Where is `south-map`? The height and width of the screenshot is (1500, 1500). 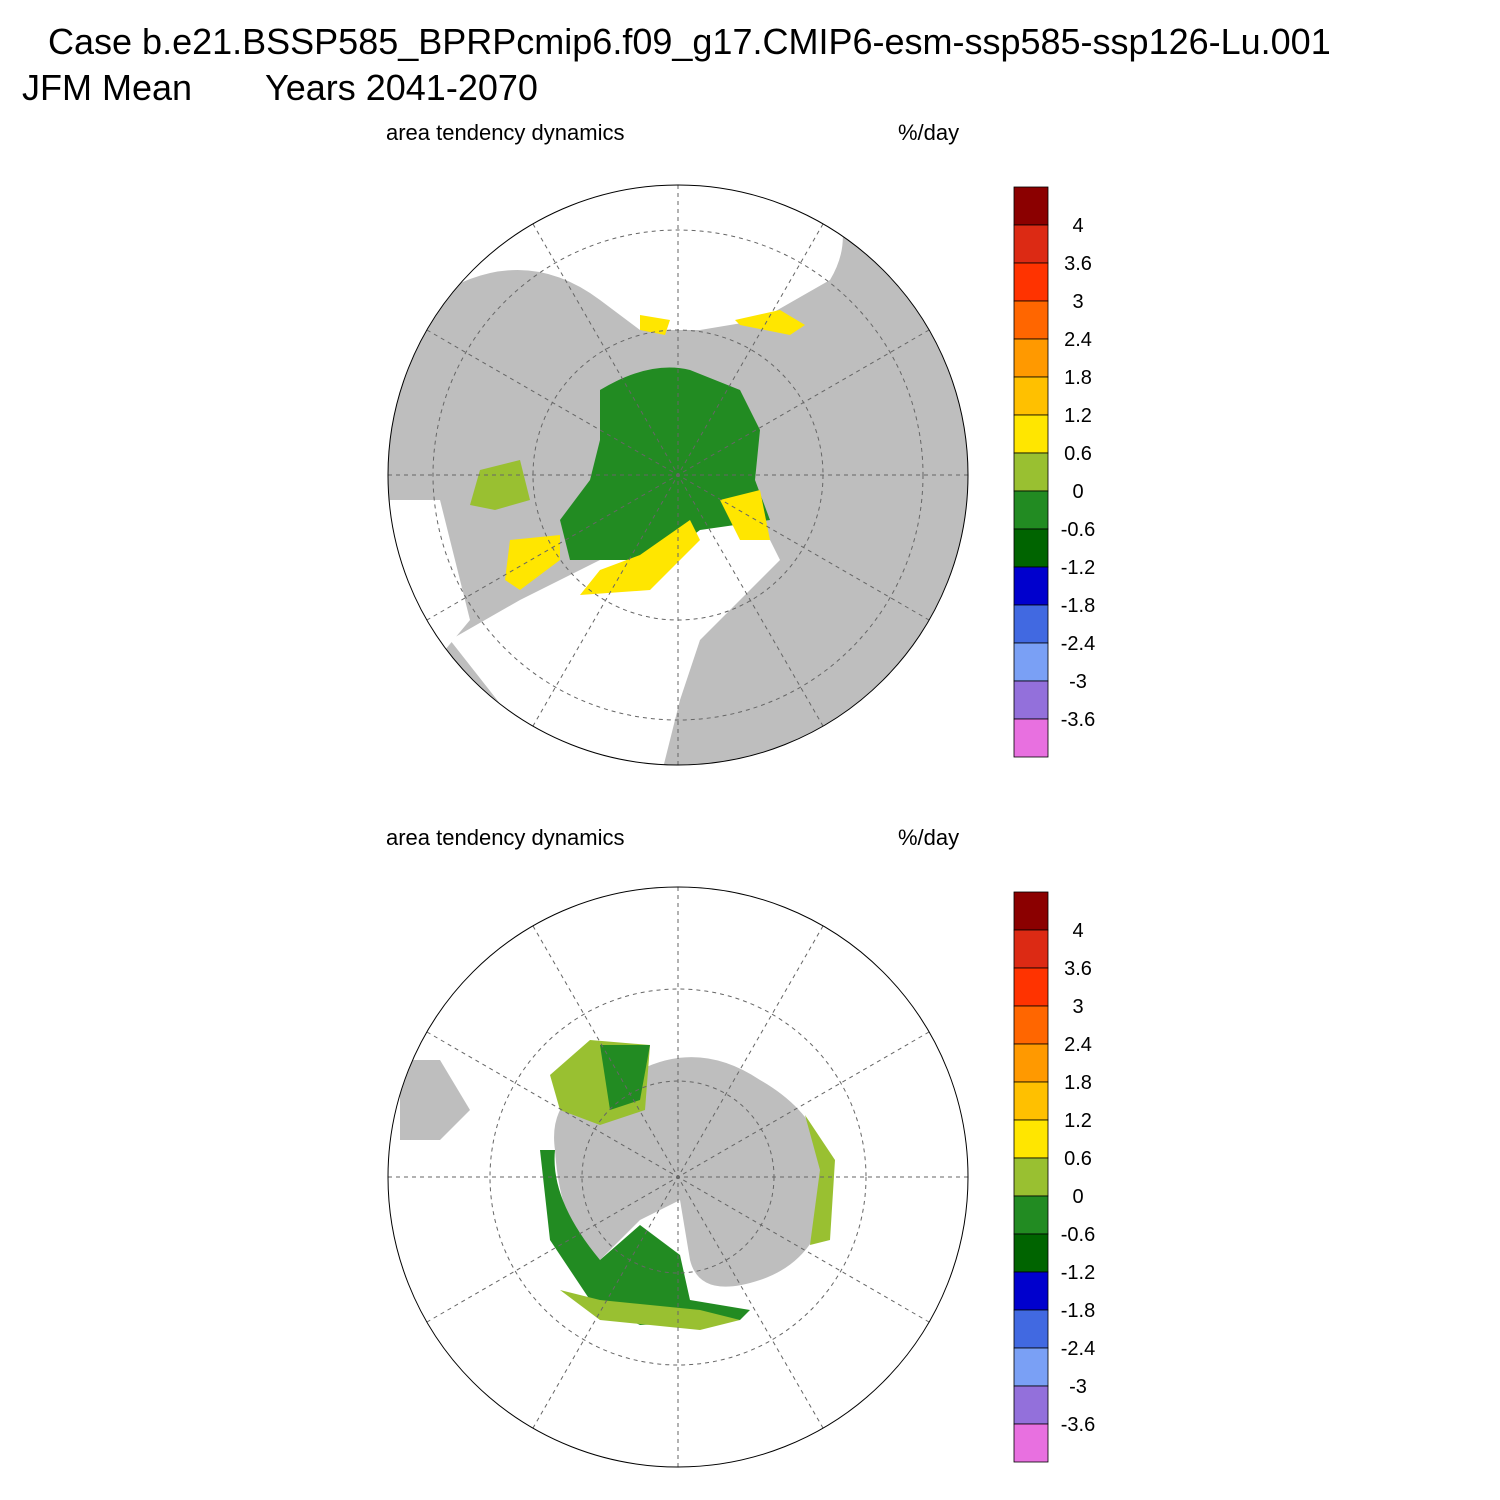 south-map is located at coordinates (678, 1177).